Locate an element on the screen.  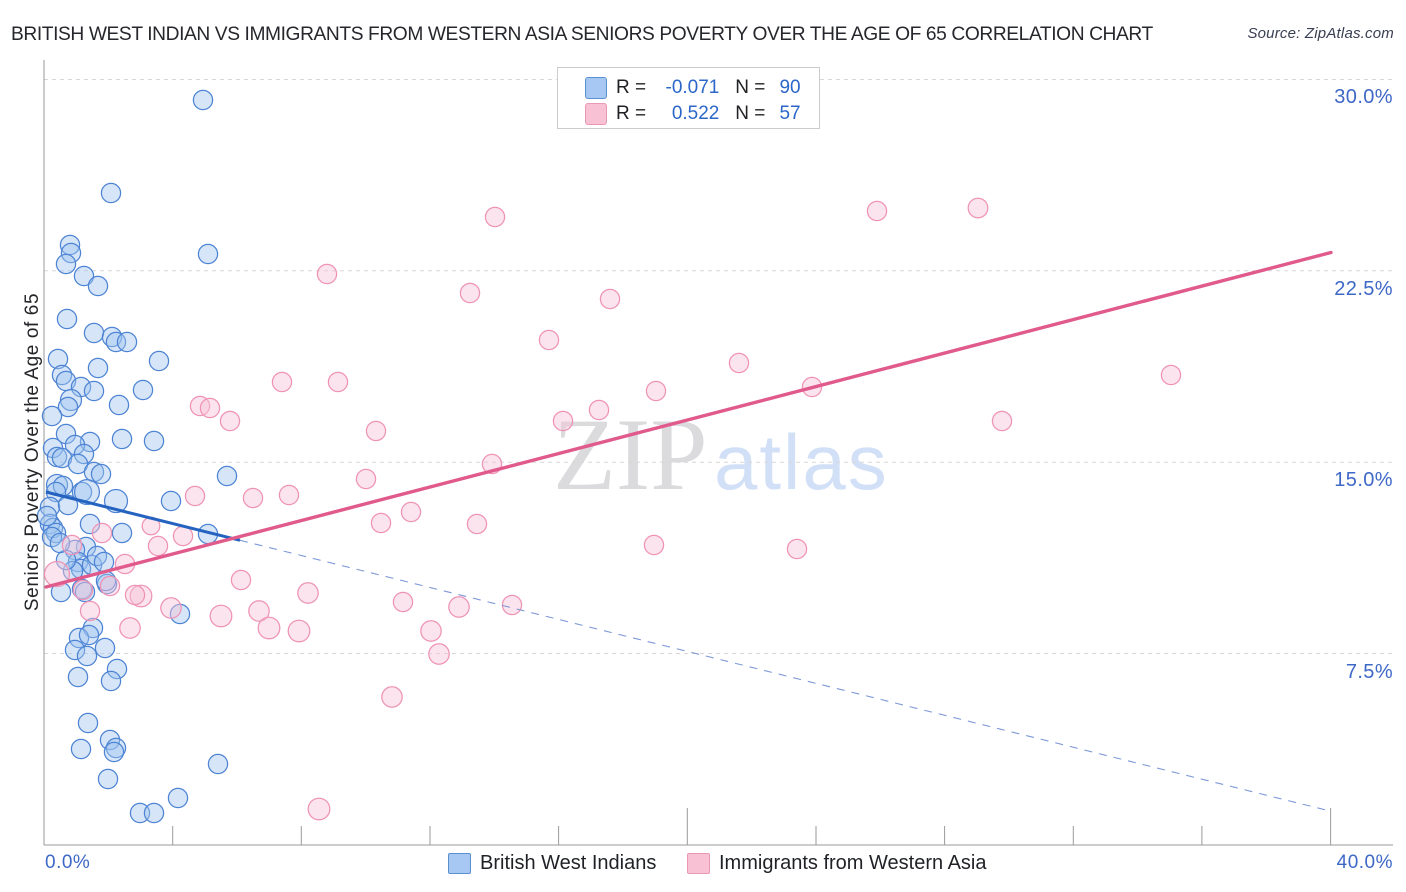
svg-text: ZIP is located at coordinates (630, 455).